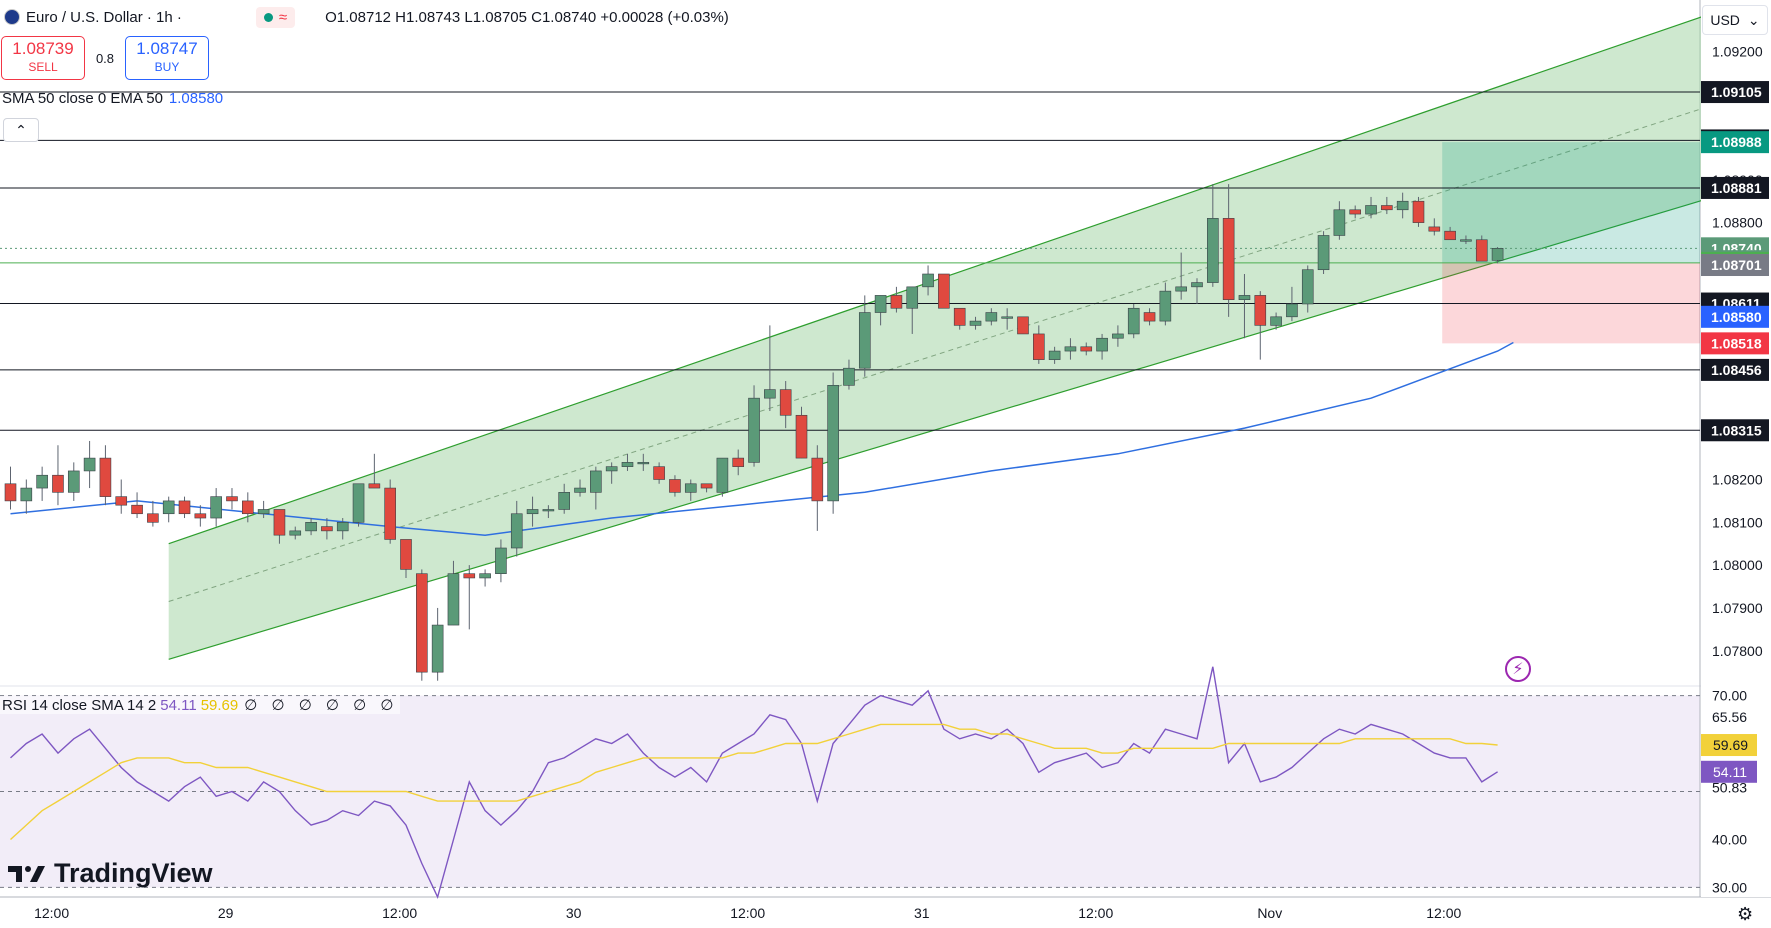 Image resolution: width=1771 pixels, height=928 pixels. I want to click on buy-button: 1.08747 BUY, so click(167, 58).